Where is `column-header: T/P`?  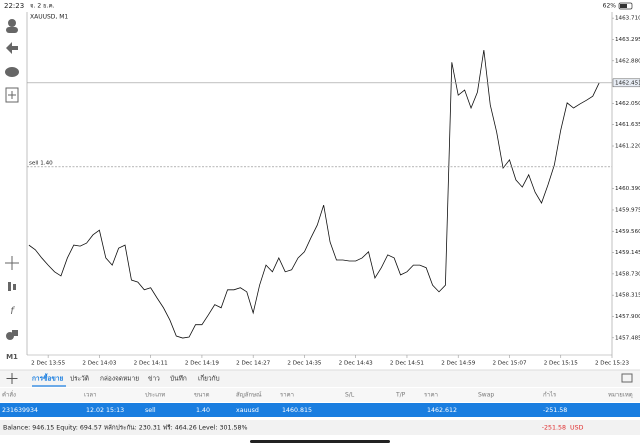
column-header: T/P is located at coordinates (400, 395).